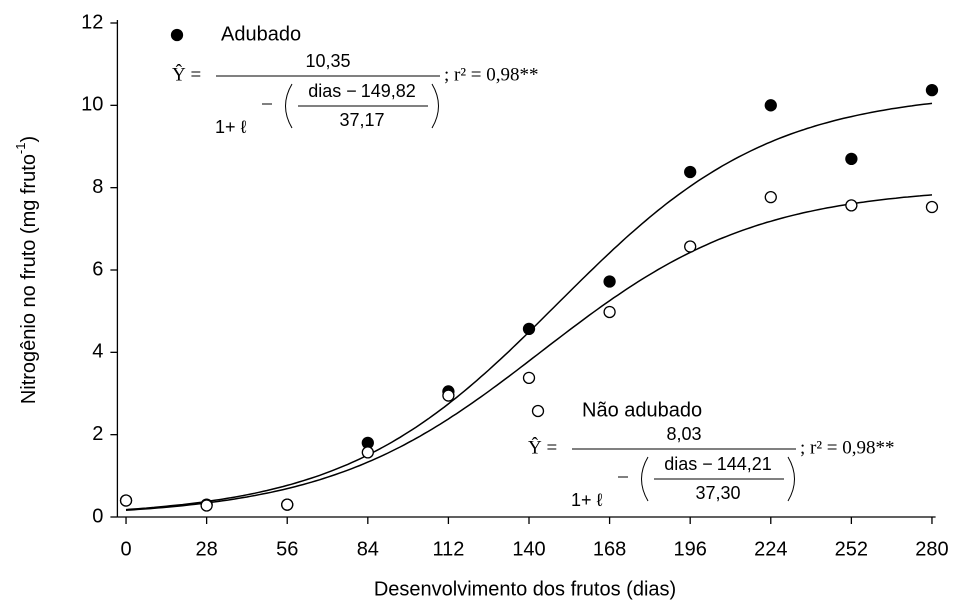 The width and height of the screenshot is (957, 605). What do you see at coordinates (207, 549) in the screenshot?
I see `x-tick-label: 28` at bounding box center [207, 549].